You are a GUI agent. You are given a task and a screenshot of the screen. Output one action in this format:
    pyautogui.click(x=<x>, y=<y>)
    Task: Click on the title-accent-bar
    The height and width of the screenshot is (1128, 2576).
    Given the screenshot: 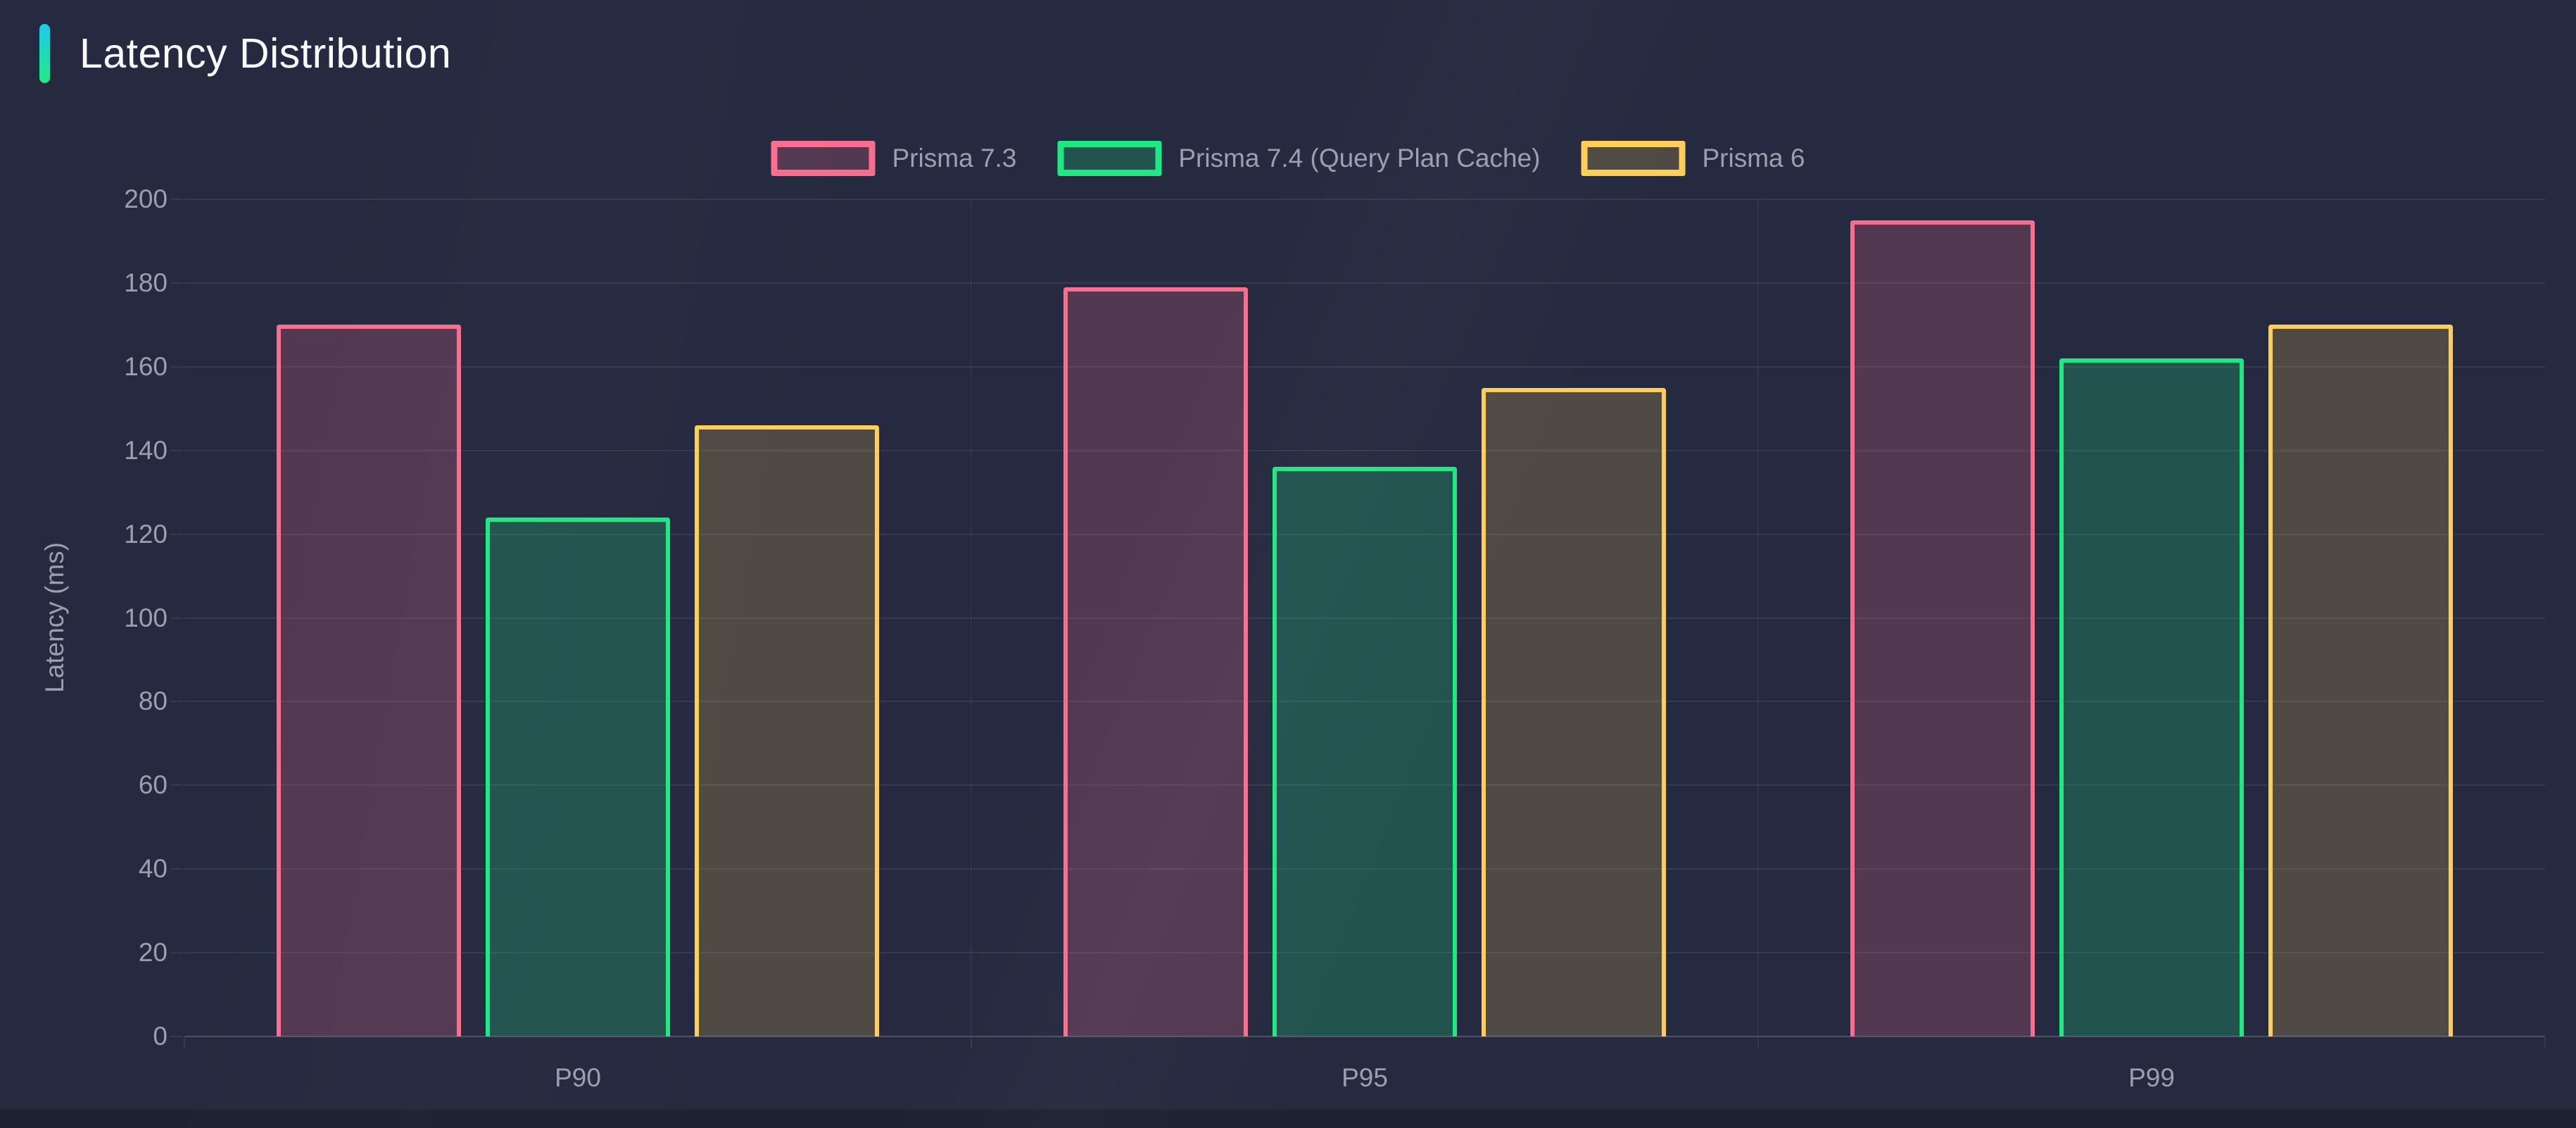 What is the action you would take?
    pyautogui.click(x=44, y=53)
    